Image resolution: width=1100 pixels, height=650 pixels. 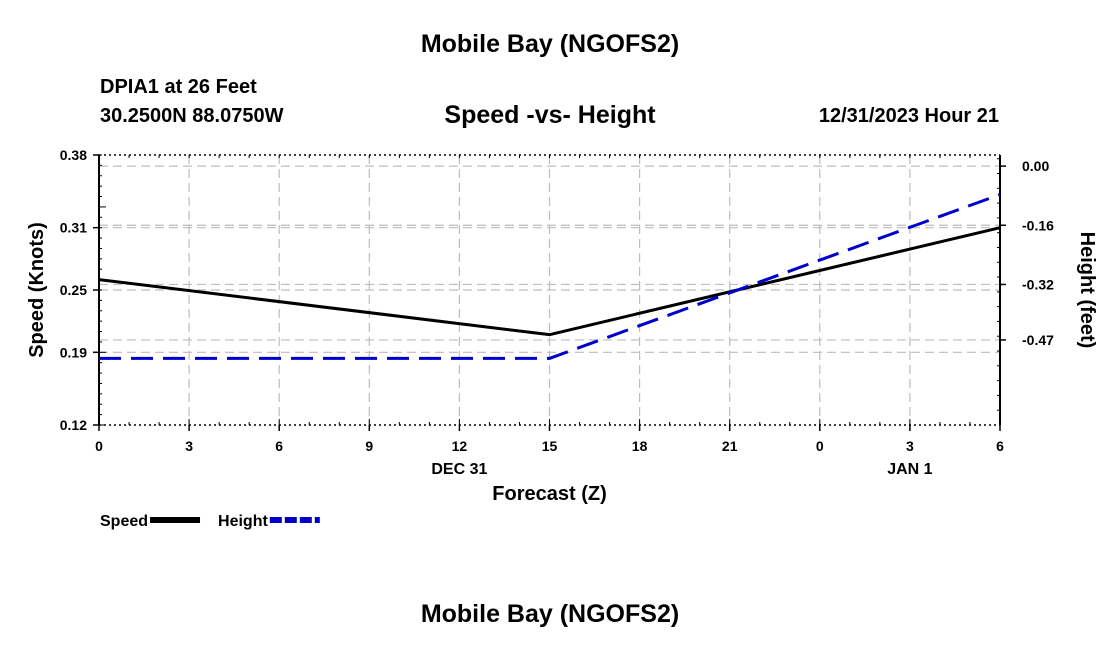 What do you see at coordinates (730, 446) in the screenshot?
I see `x-tick-label: 21` at bounding box center [730, 446].